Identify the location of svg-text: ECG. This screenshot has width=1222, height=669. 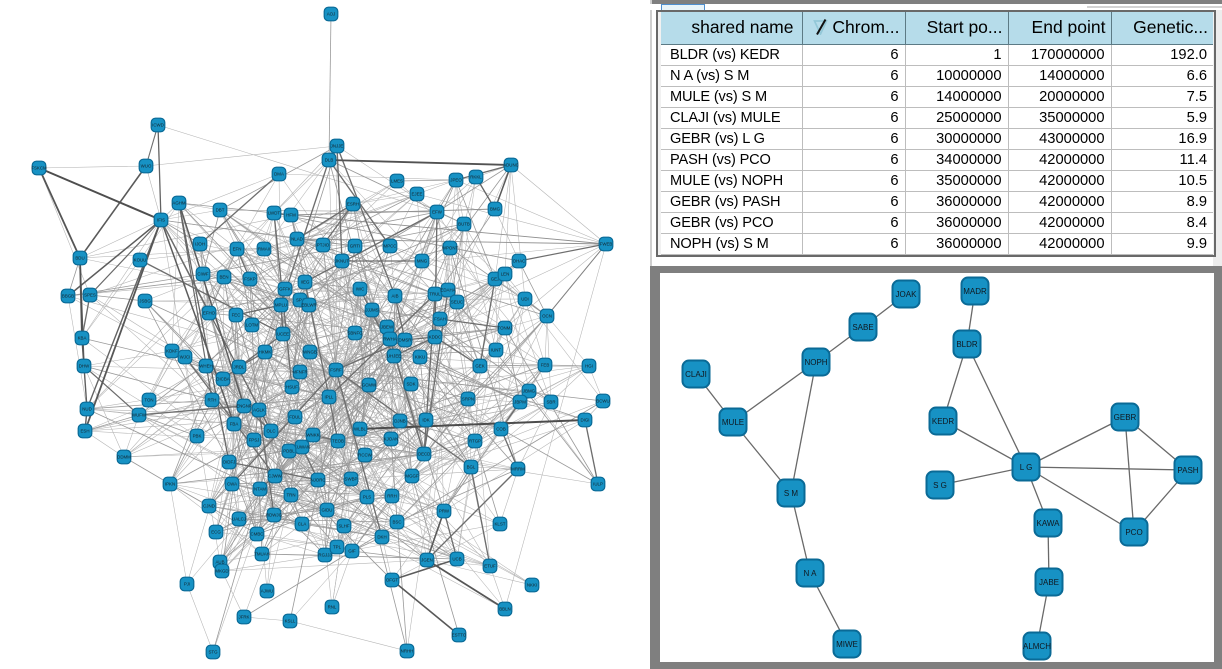
(216, 532).